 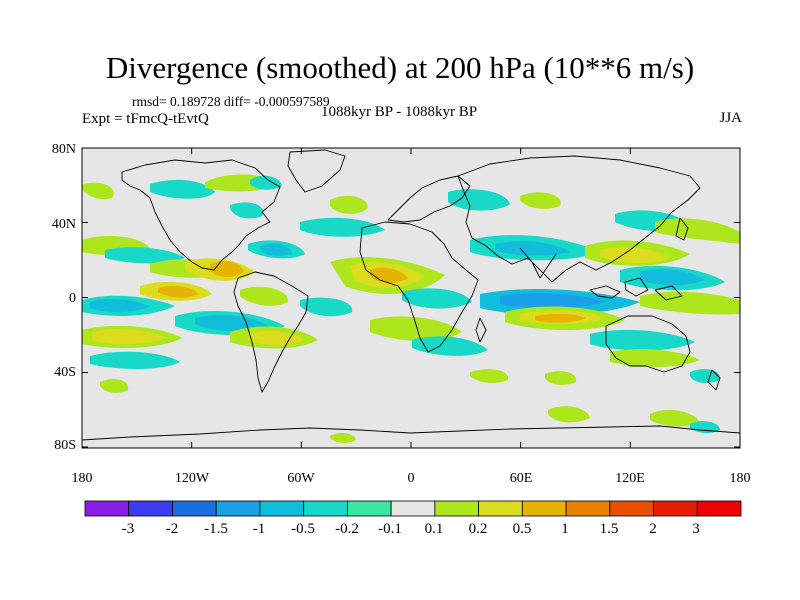 What do you see at coordinates (399, 112) in the screenshot?
I see `period-label: 1088kyr BP - 1088kyr BP` at bounding box center [399, 112].